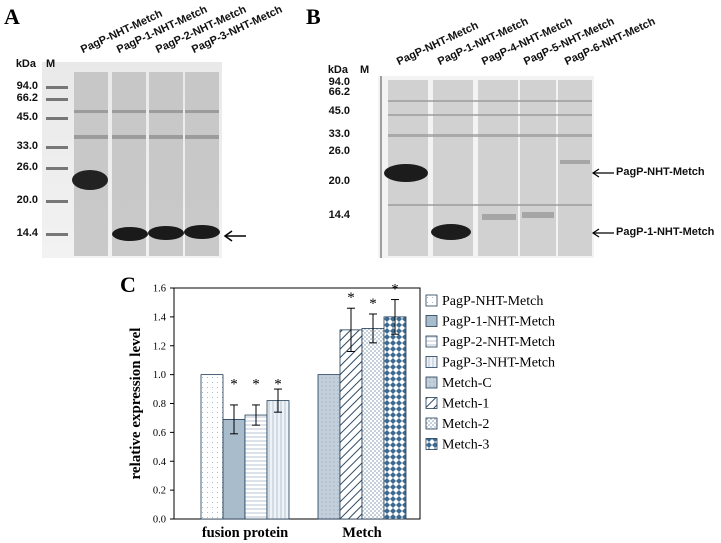 The image size is (721, 543). Describe the element at coordinates (498, 342) in the screenshot. I see `legend-label: PagP-2-NHT-Metch` at that location.